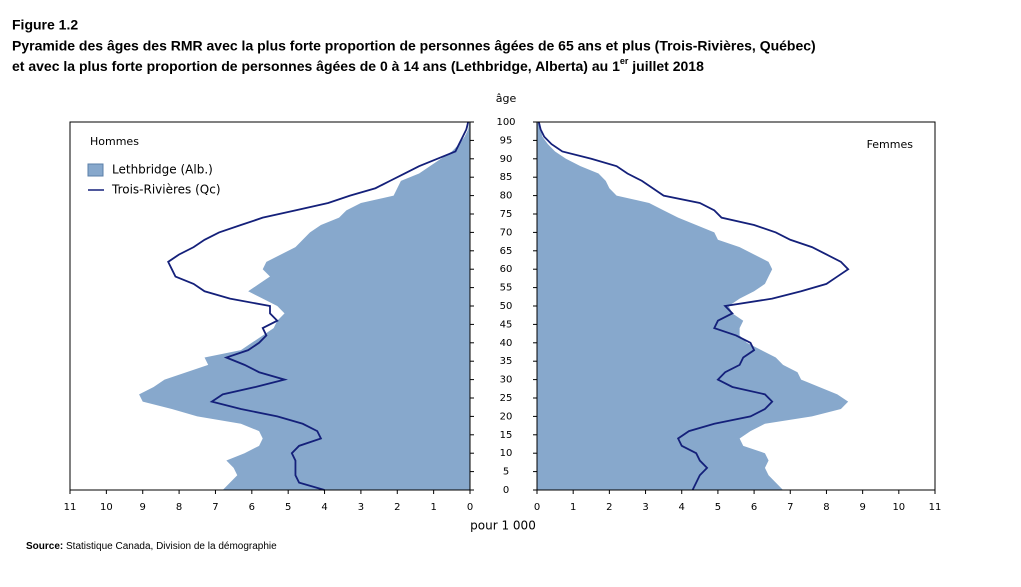 This screenshot has width=1021, height=587. Describe the element at coordinates (506, 398) in the screenshot. I see `y-tick-label: 25` at that location.